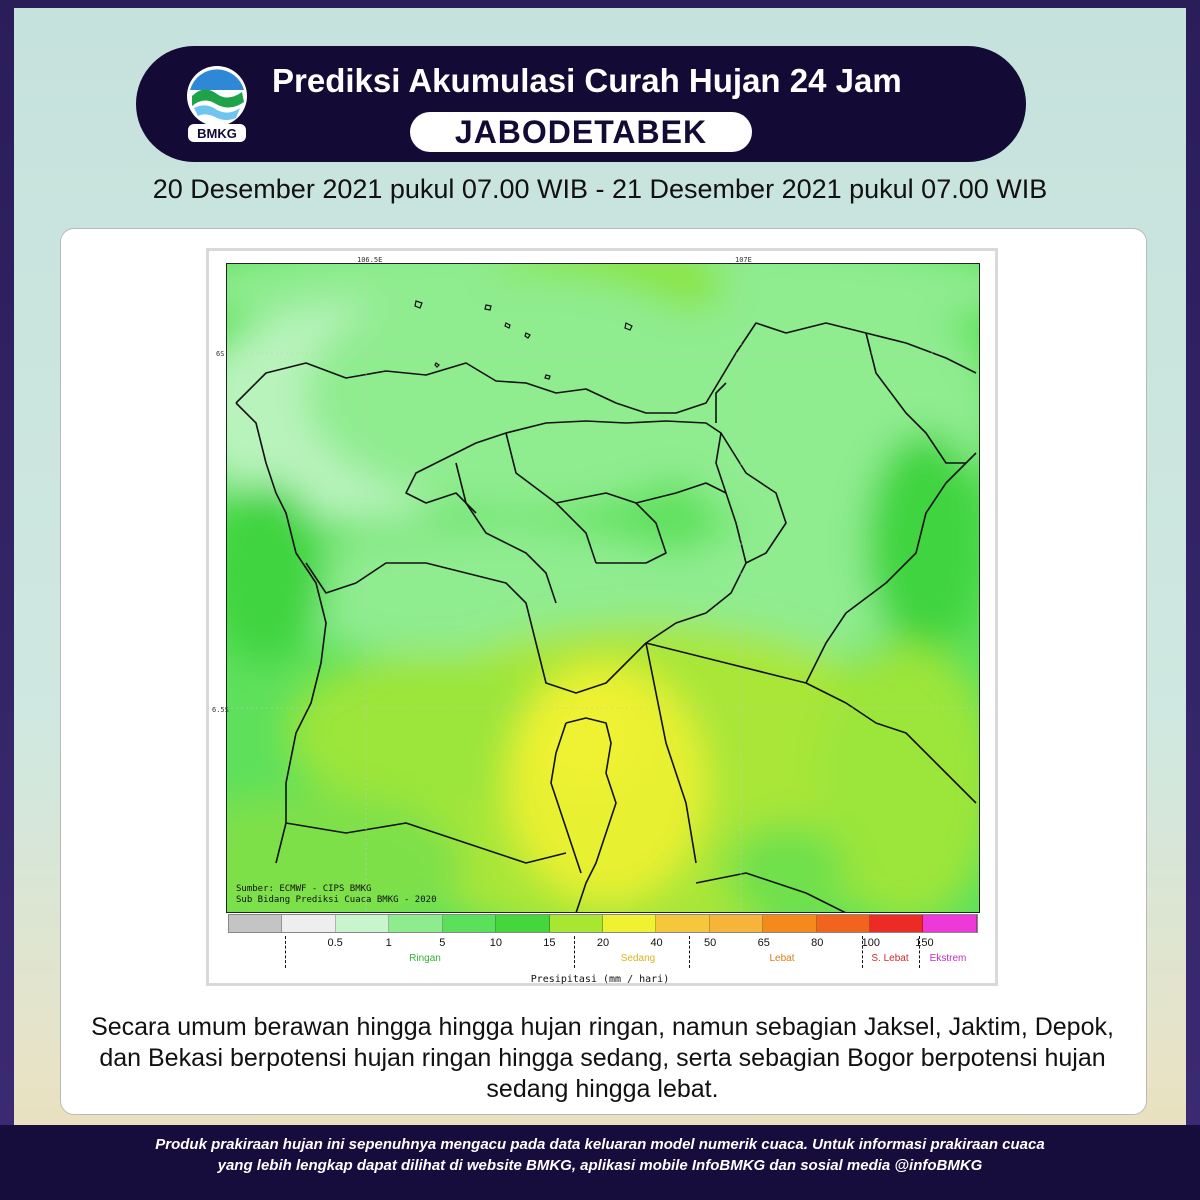  I want to click on legend-category-label: Lebat, so click(782, 958).